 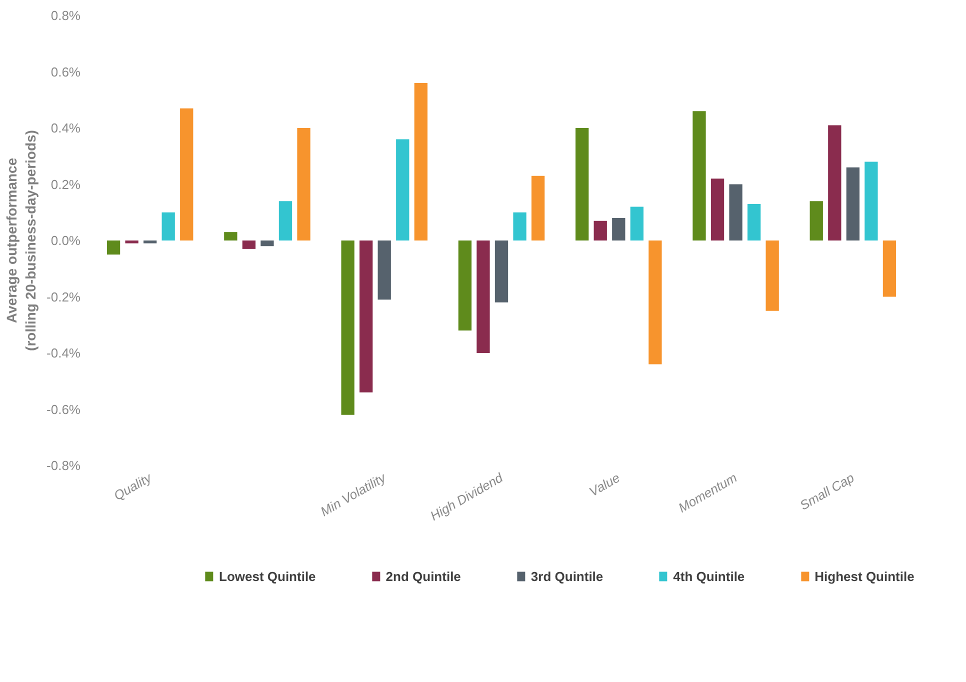 What do you see at coordinates (63, 465) in the screenshot?
I see `y-tick-label: -0.8%` at bounding box center [63, 465].